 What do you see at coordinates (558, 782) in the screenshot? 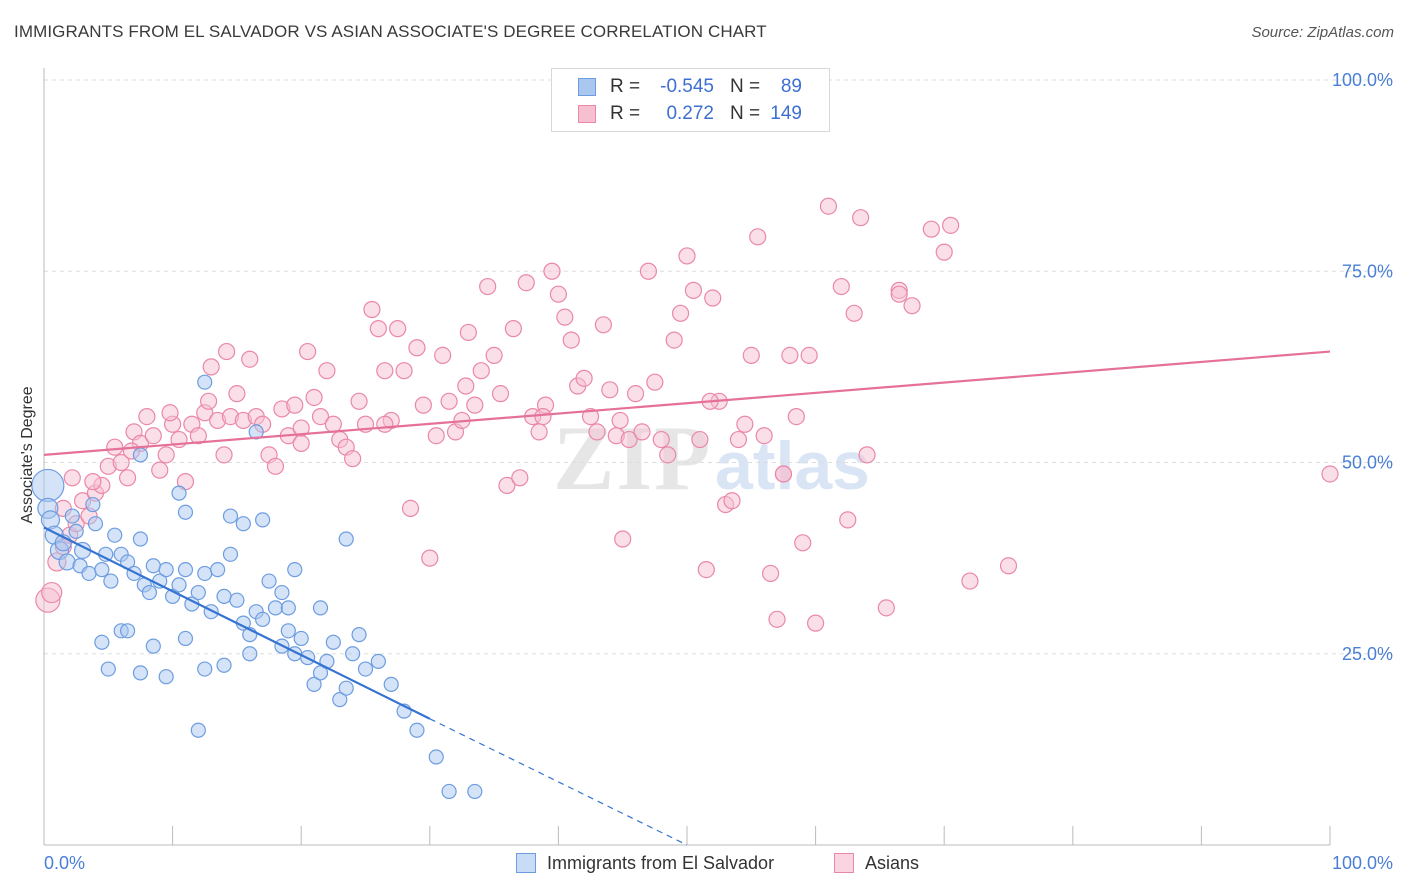
I see `el-salvador-trendline-extension` at bounding box center [558, 782].